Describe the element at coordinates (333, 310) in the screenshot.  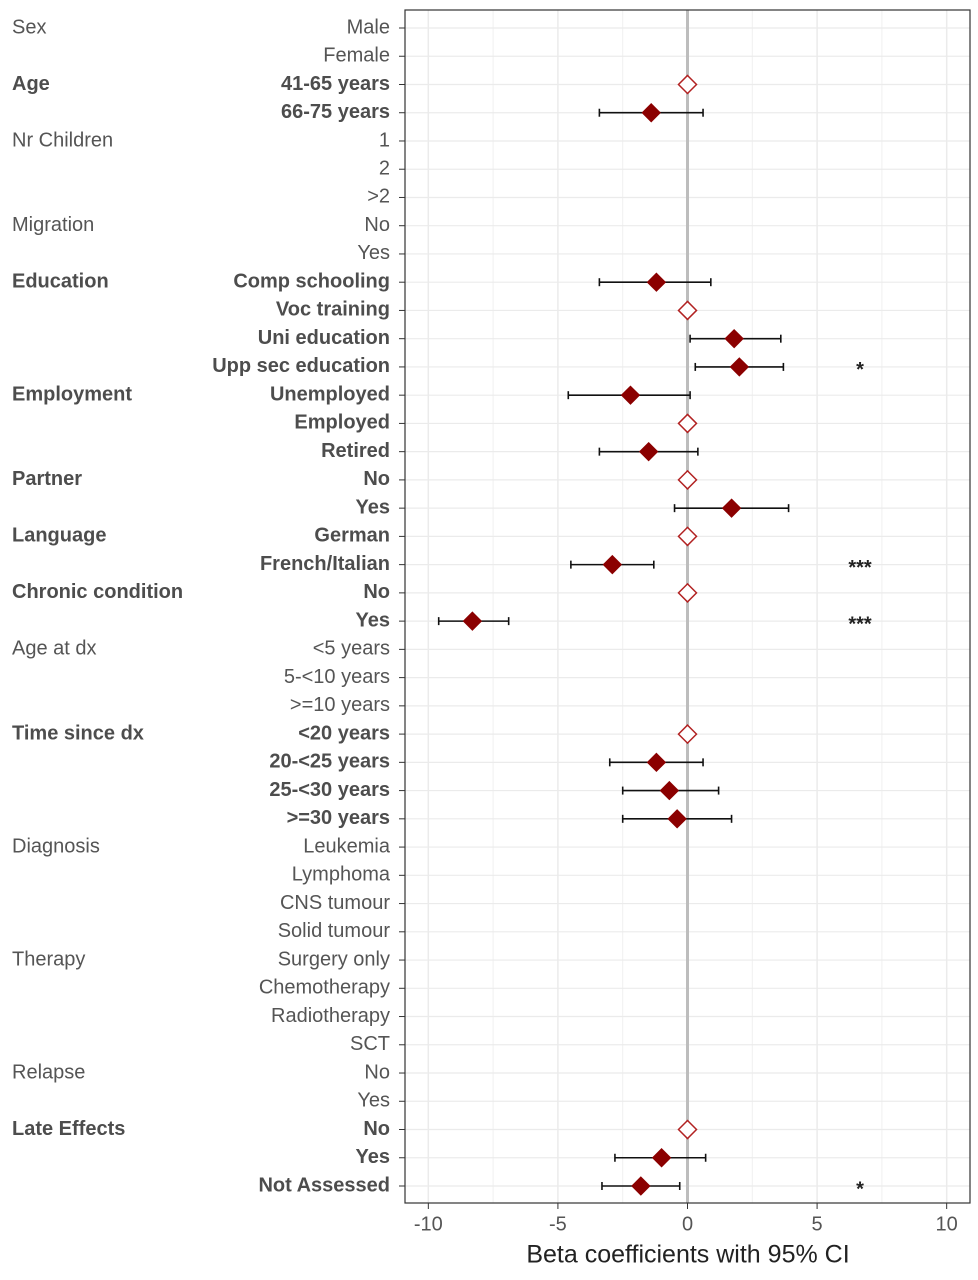
I see `y-tick-label: Voc training` at that location.